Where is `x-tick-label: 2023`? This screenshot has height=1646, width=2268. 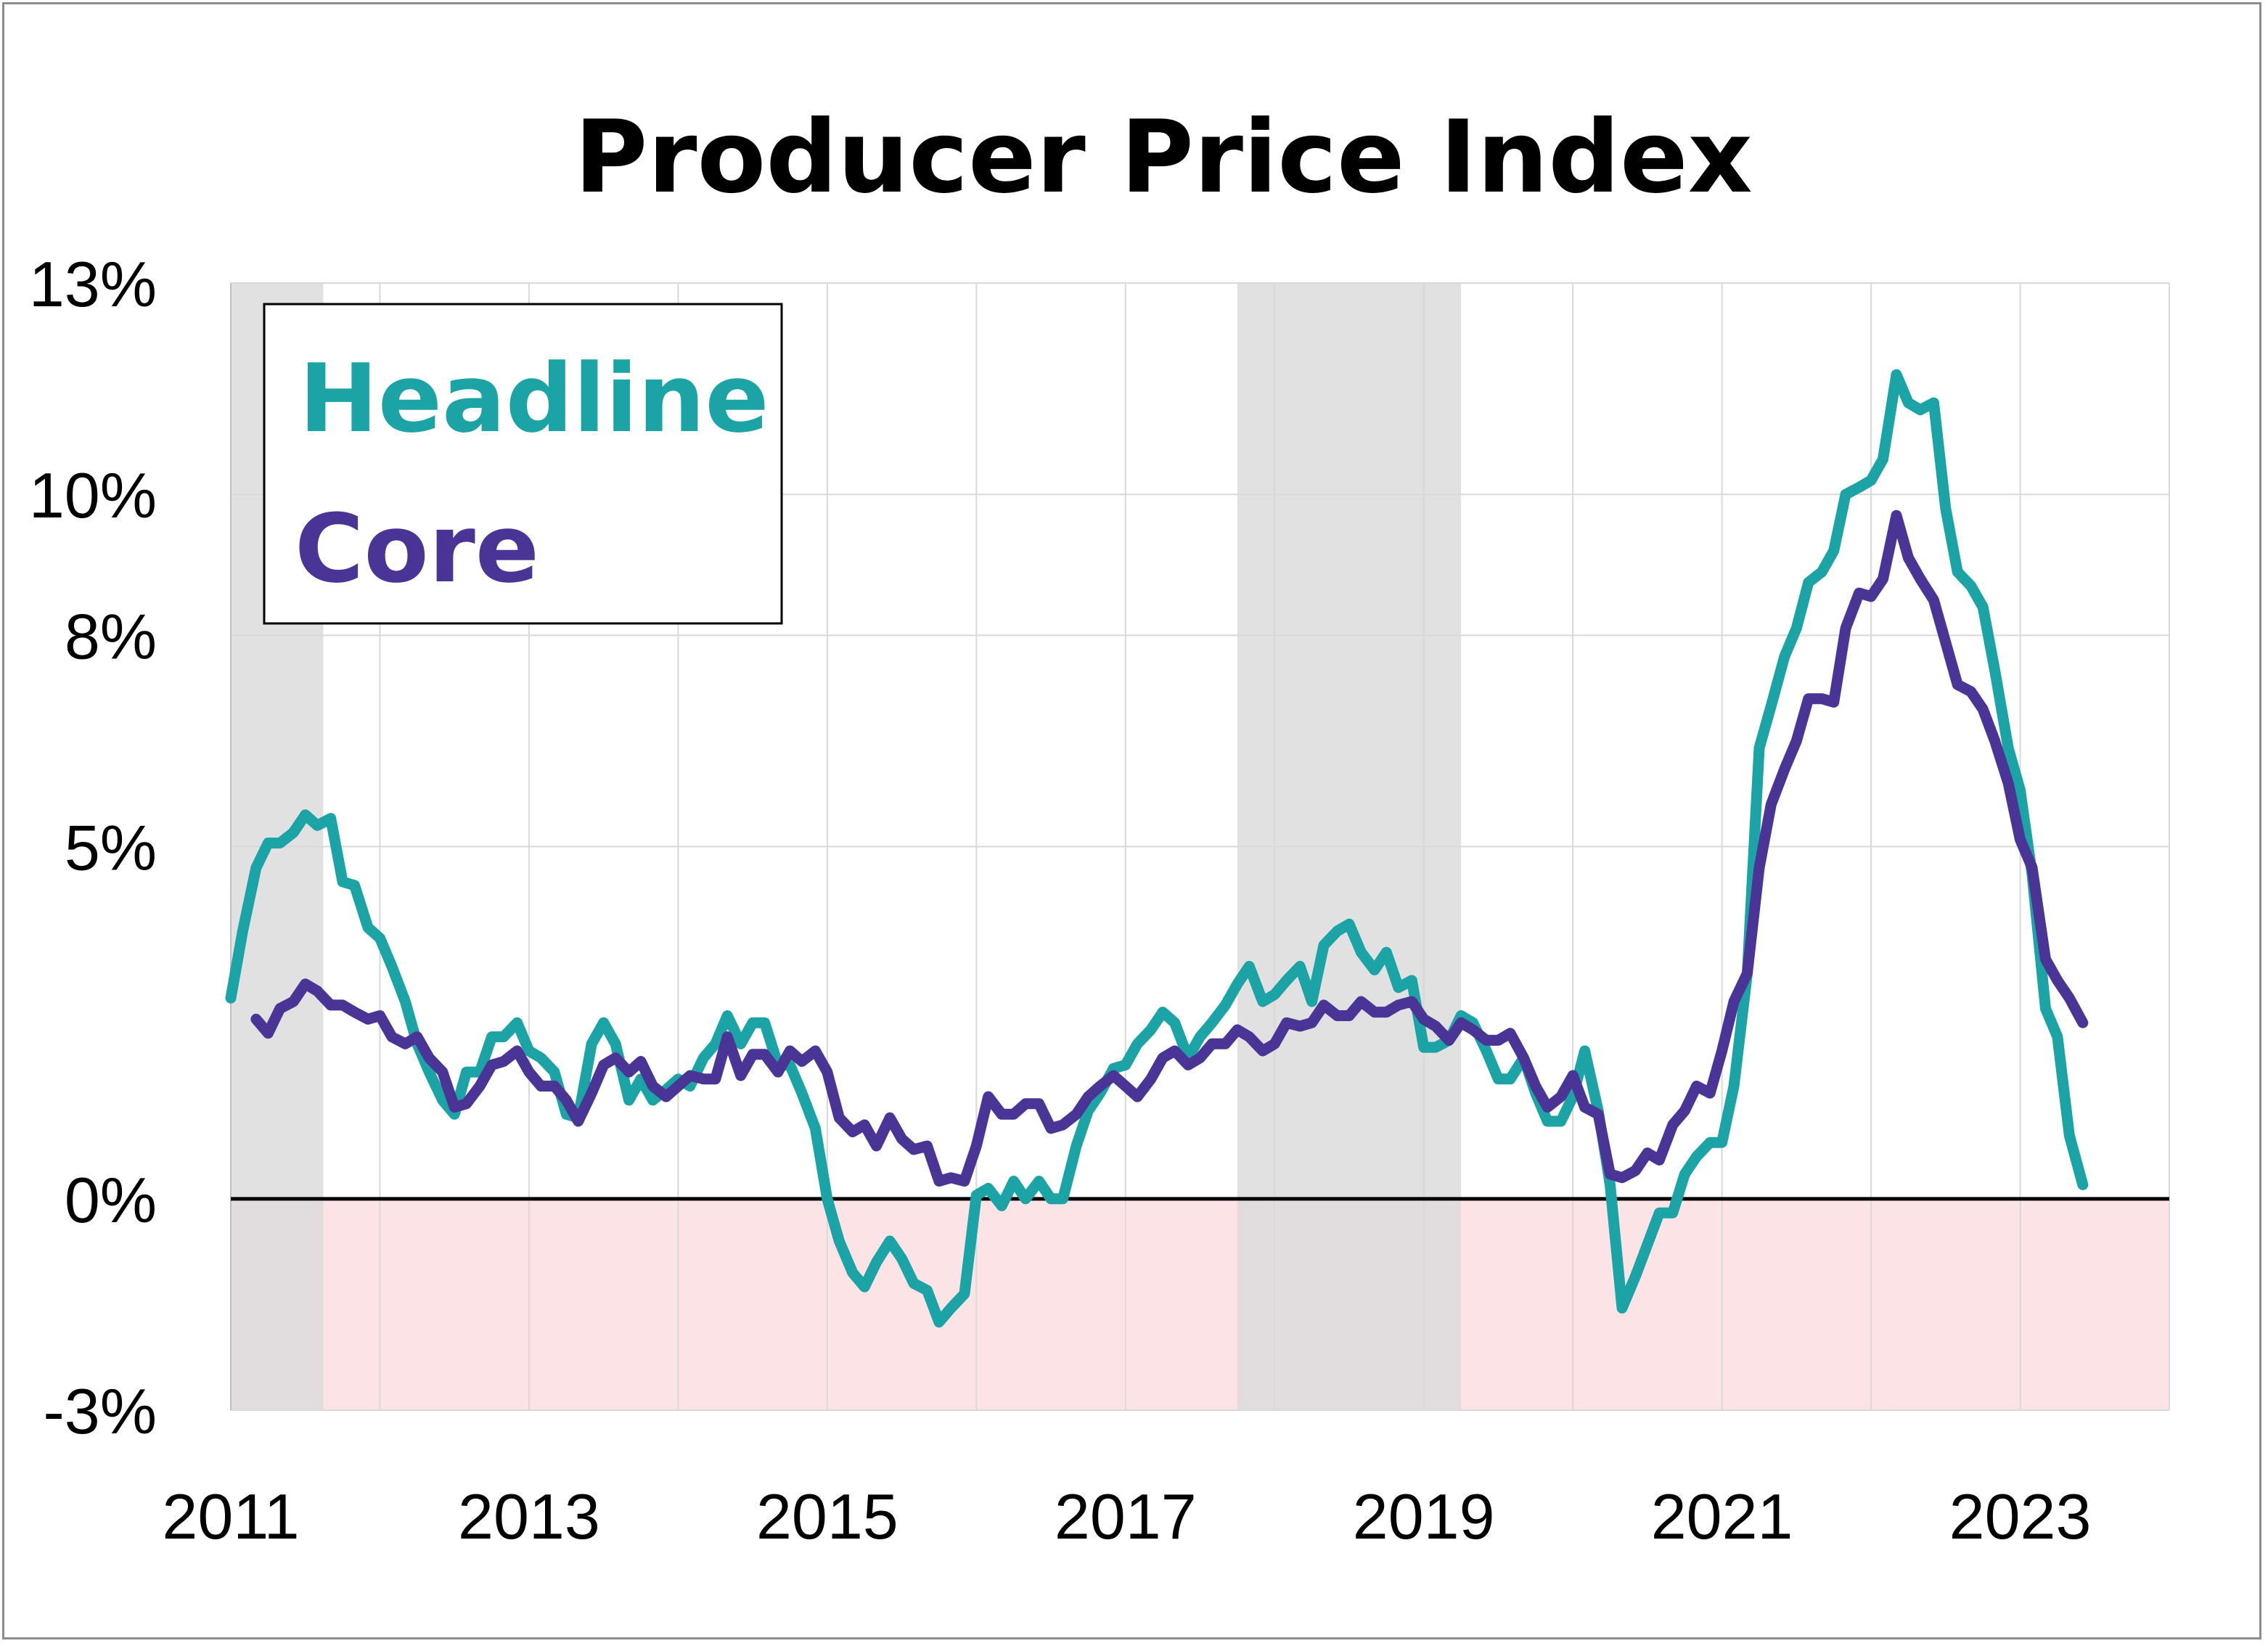 x-tick-label: 2023 is located at coordinates (2020, 1516).